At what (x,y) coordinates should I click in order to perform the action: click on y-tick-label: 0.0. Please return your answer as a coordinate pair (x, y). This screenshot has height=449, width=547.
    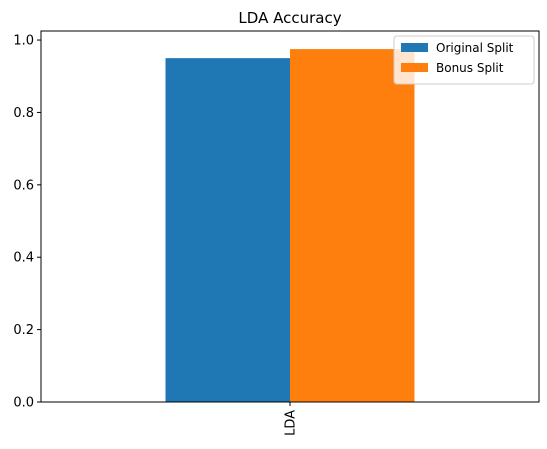
    Looking at the image, I should click on (23, 403).